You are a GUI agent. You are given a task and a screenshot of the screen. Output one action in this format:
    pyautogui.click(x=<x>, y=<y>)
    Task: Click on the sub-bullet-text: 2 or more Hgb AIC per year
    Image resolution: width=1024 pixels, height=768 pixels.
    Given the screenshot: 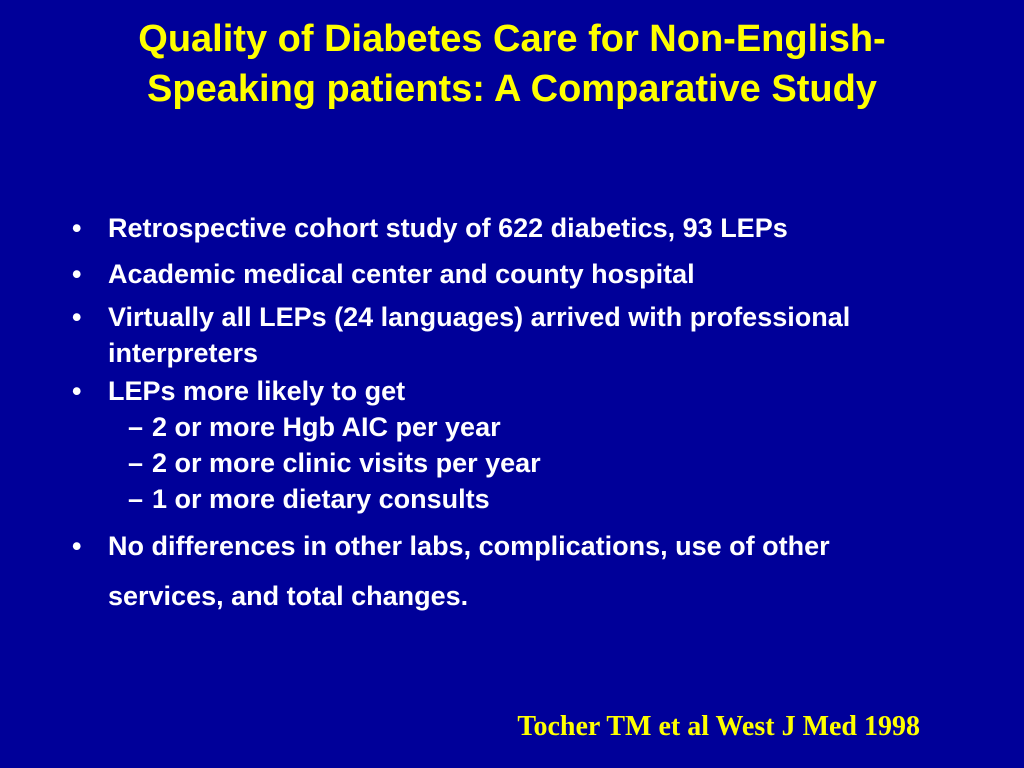 What is the action you would take?
    pyautogui.click(x=326, y=427)
    